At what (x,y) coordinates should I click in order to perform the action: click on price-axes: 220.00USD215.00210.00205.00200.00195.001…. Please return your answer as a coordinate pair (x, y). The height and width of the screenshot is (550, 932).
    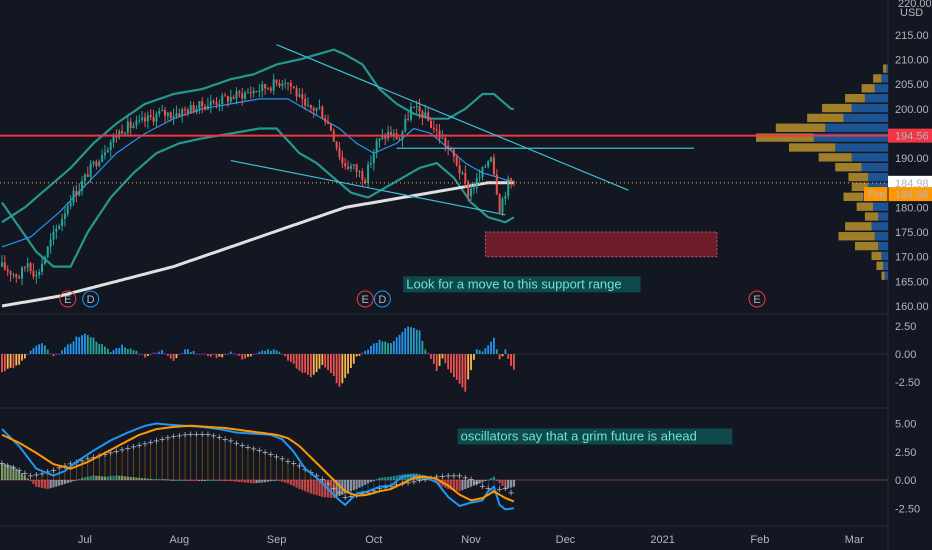
    Looking at the image, I should click on (898, 275).